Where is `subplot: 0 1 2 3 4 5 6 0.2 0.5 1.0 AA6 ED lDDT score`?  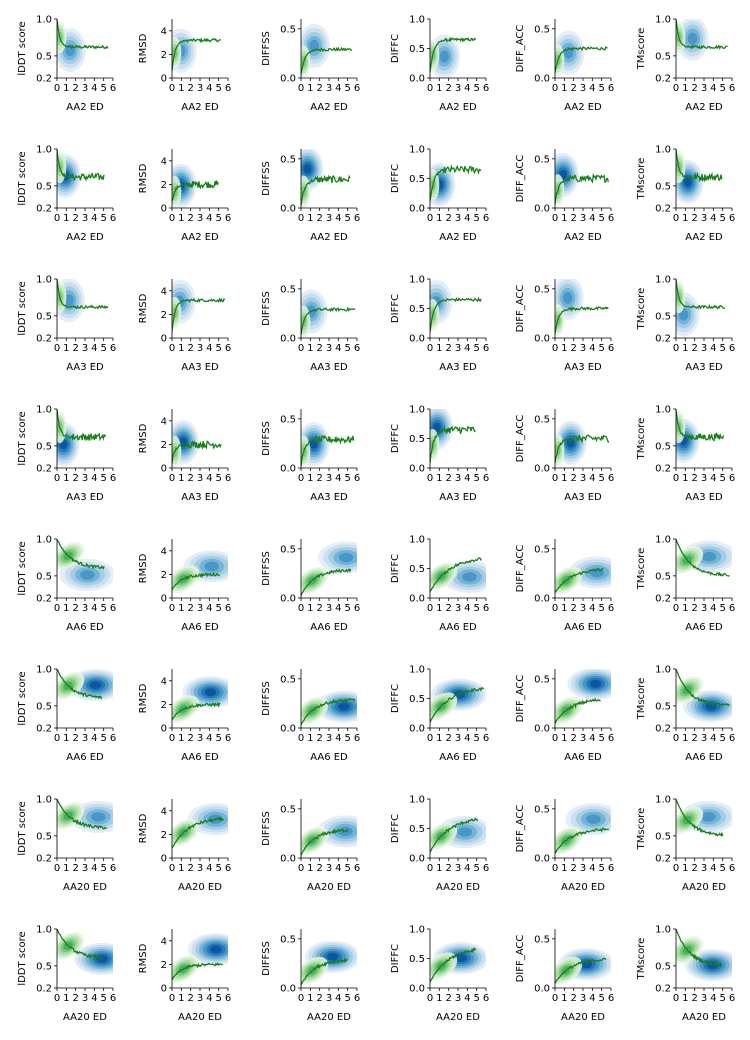
subplot: 0 1 2 3 4 5 6 0.2 0.5 1.0 AA6 ED lDDT score is located at coordinates (66, 584).